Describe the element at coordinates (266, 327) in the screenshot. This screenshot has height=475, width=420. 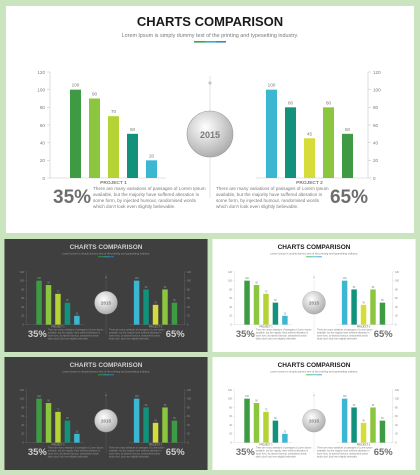
I see `project-label: PROJECT 1` at that location.